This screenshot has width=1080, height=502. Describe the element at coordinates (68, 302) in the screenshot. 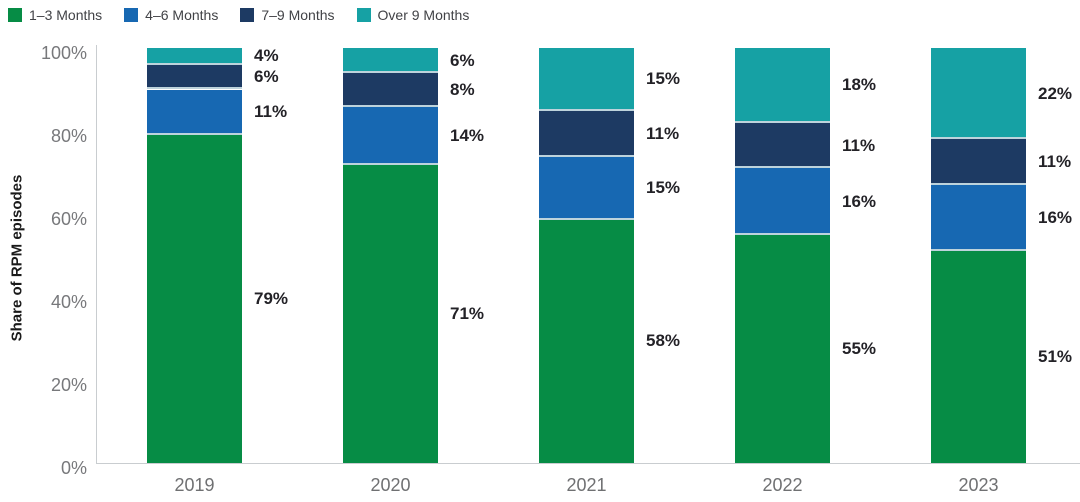

I see `y-tick-label: 40%` at that location.